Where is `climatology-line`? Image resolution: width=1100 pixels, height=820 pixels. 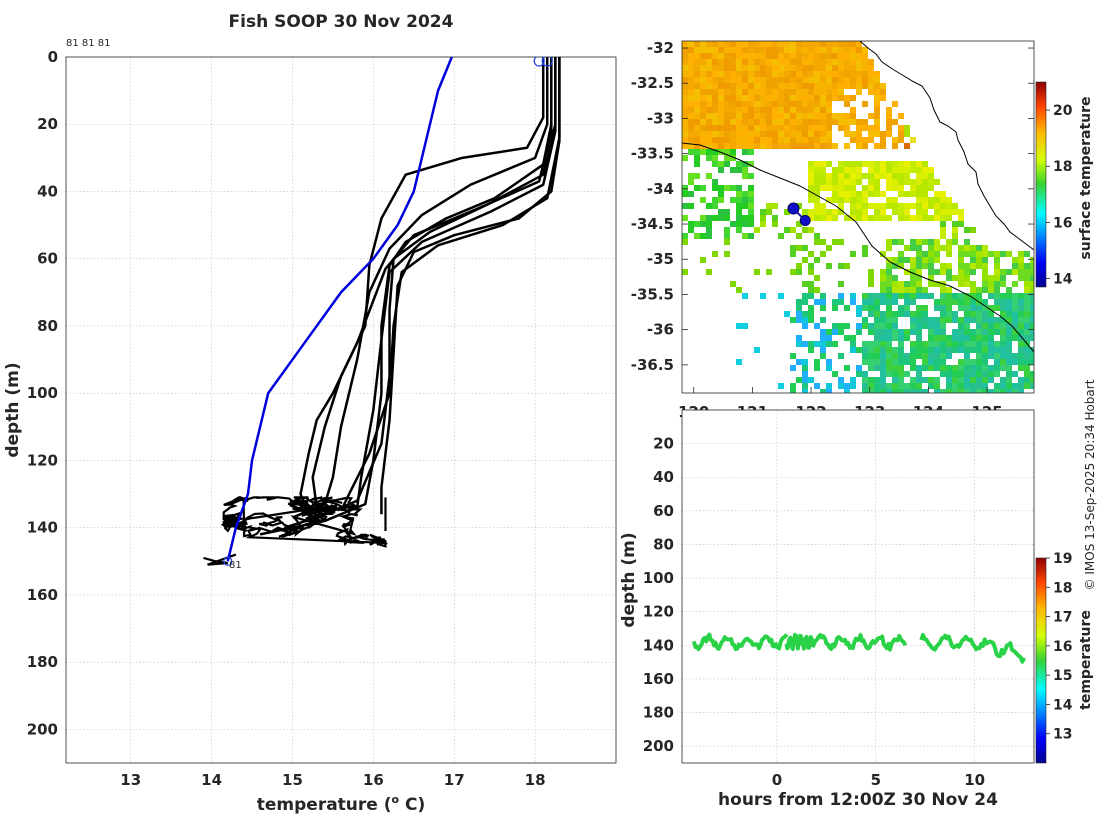 climatology-line is located at coordinates (339, 309).